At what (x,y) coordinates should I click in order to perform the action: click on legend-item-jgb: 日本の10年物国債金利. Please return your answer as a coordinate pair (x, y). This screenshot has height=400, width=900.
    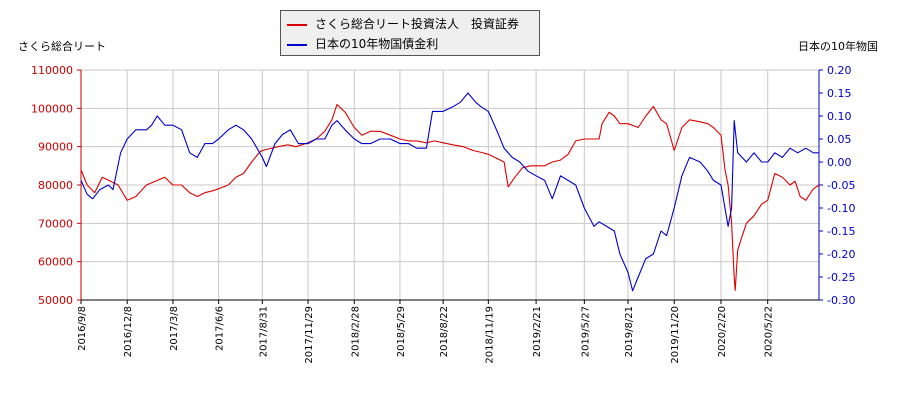
    Looking at the image, I should click on (362, 44).